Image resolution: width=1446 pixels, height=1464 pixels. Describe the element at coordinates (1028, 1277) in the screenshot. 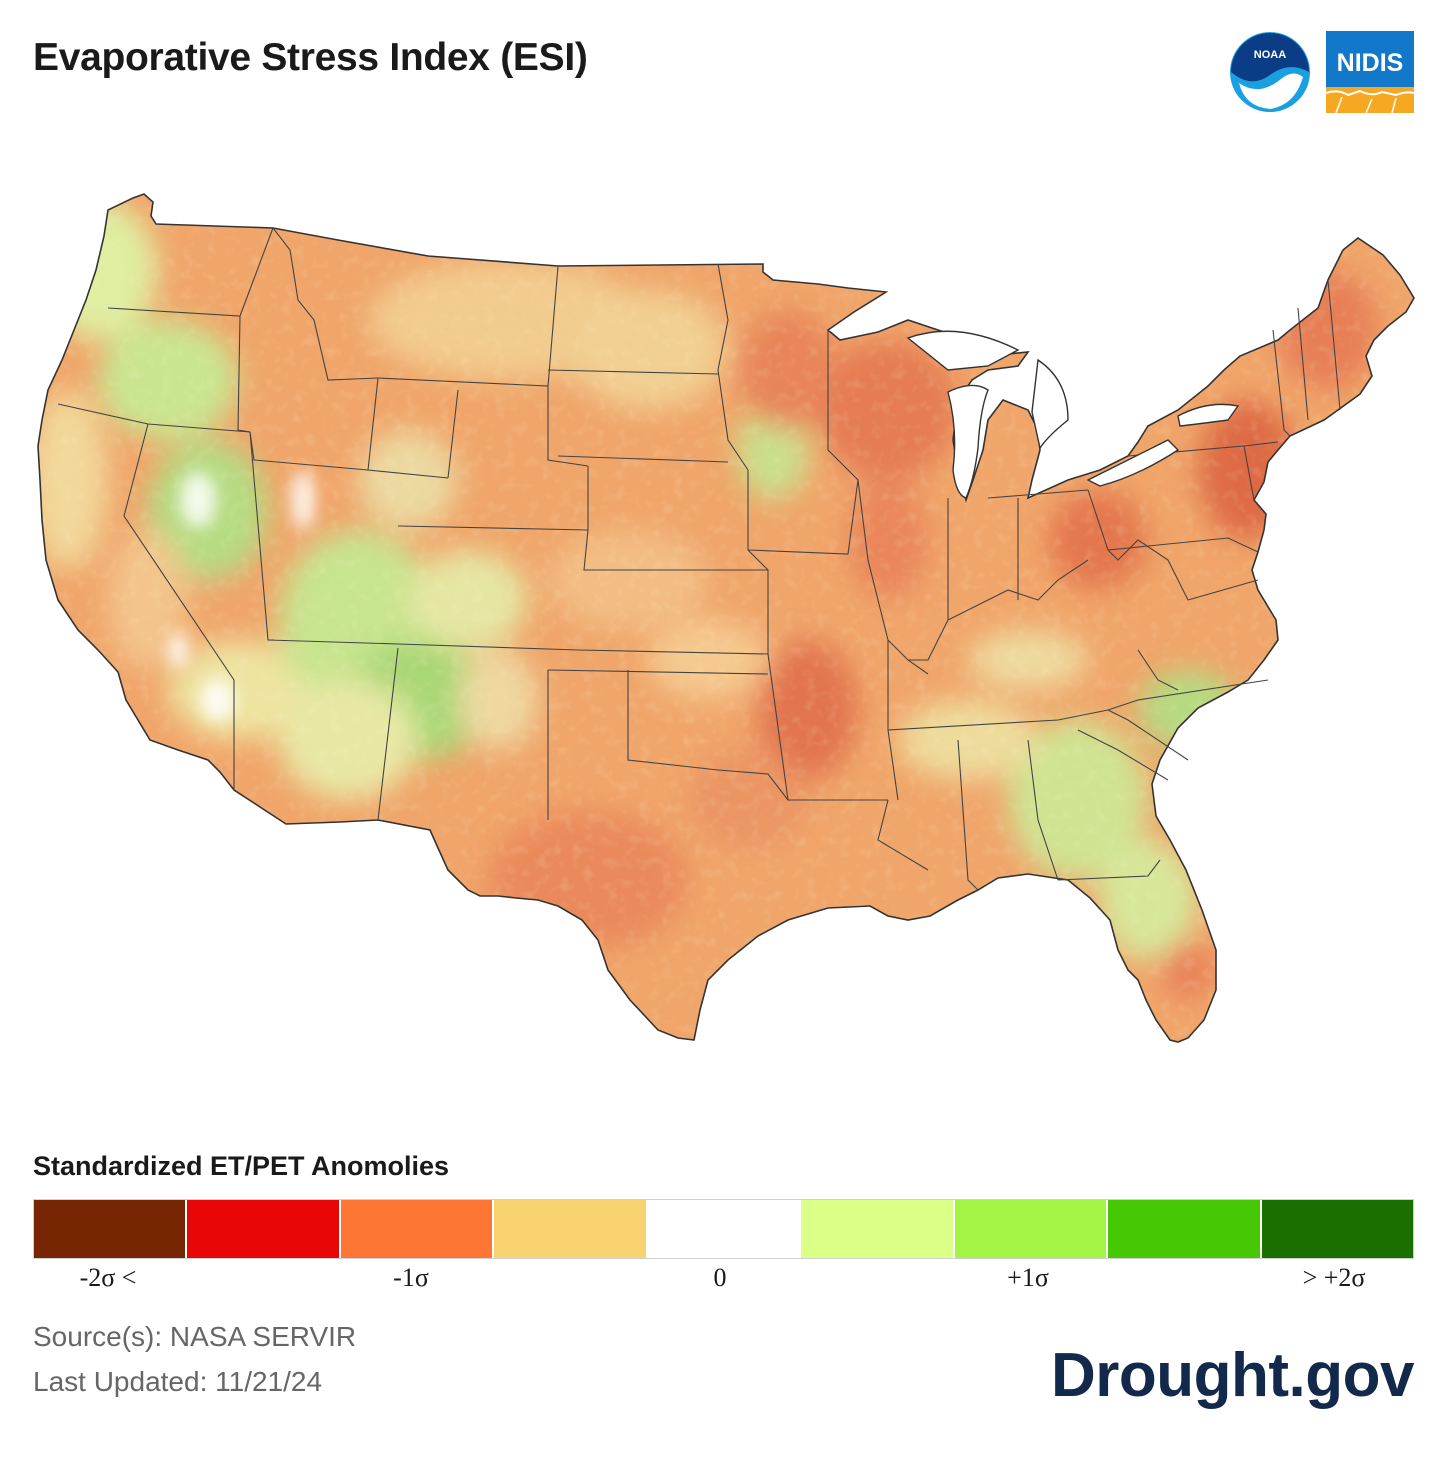

I see `legend-tick-label: +1σ` at that location.